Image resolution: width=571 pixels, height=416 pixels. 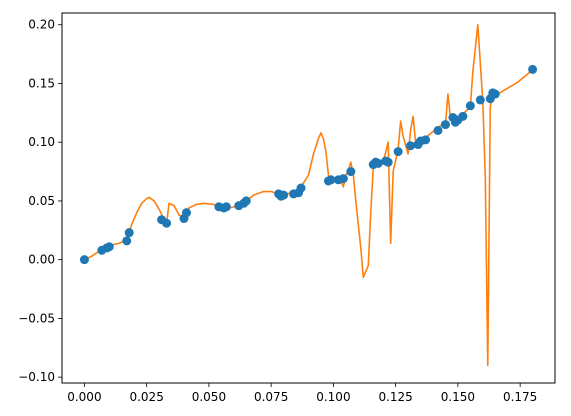 What do you see at coordinates (41, 260) in the screenshot?
I see `y-tick-label: 0.00` at bounding box center [41, 260].